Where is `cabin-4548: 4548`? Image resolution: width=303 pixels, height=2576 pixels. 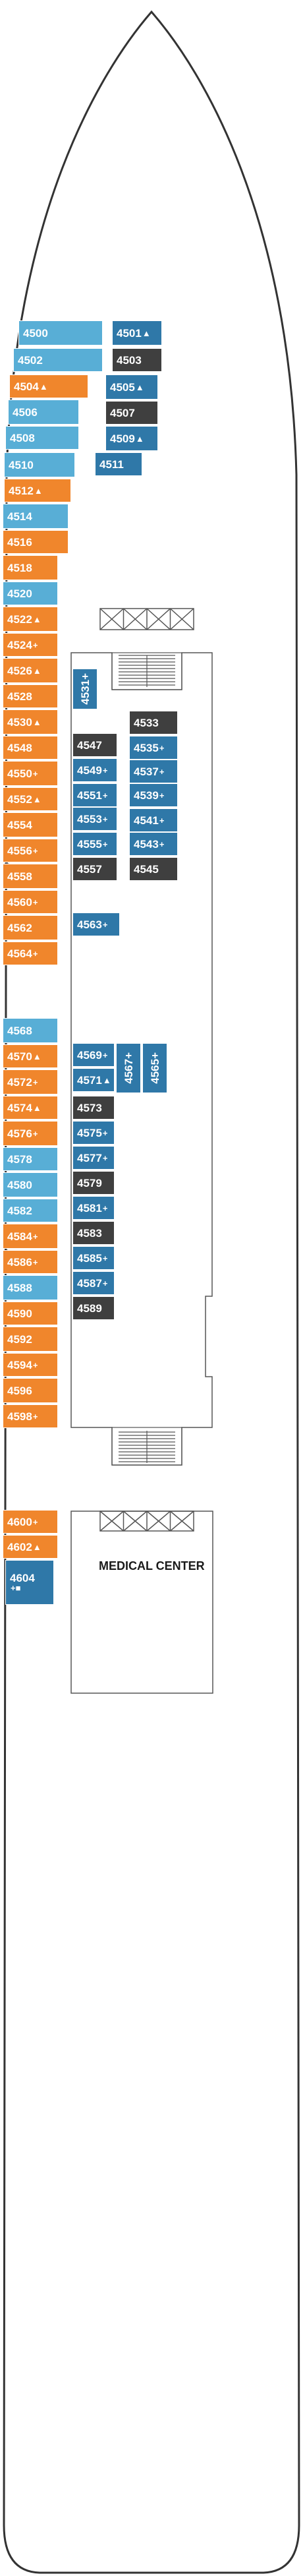
cabin-4548: 4548 is located at coordinates (30, 748).